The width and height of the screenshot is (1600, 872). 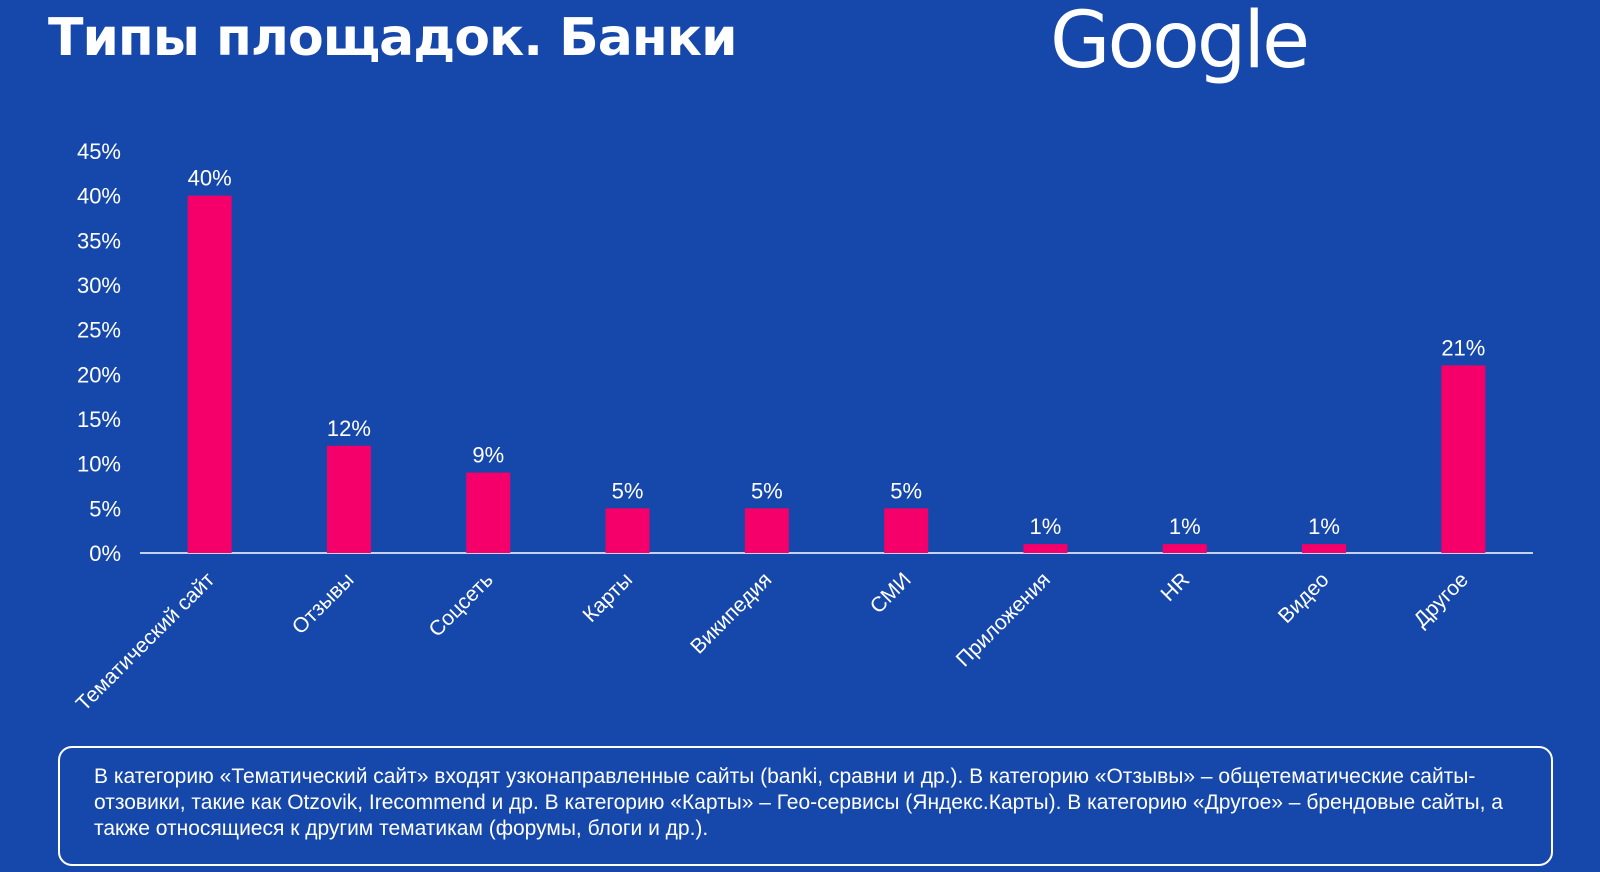 I want to click on y-tick-label: 40%, so click(x=99, y=196).